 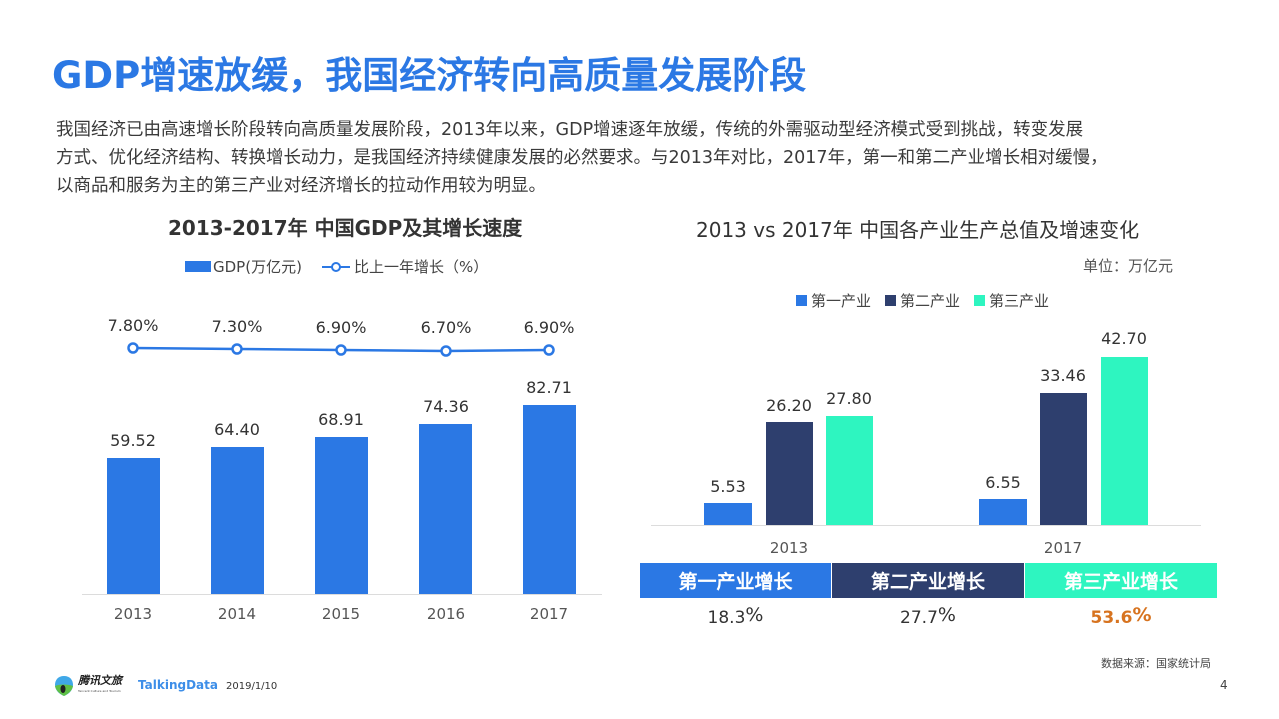 I want to click on legend-label-tertiary: 第三产业, so click(x=1019, y=301).